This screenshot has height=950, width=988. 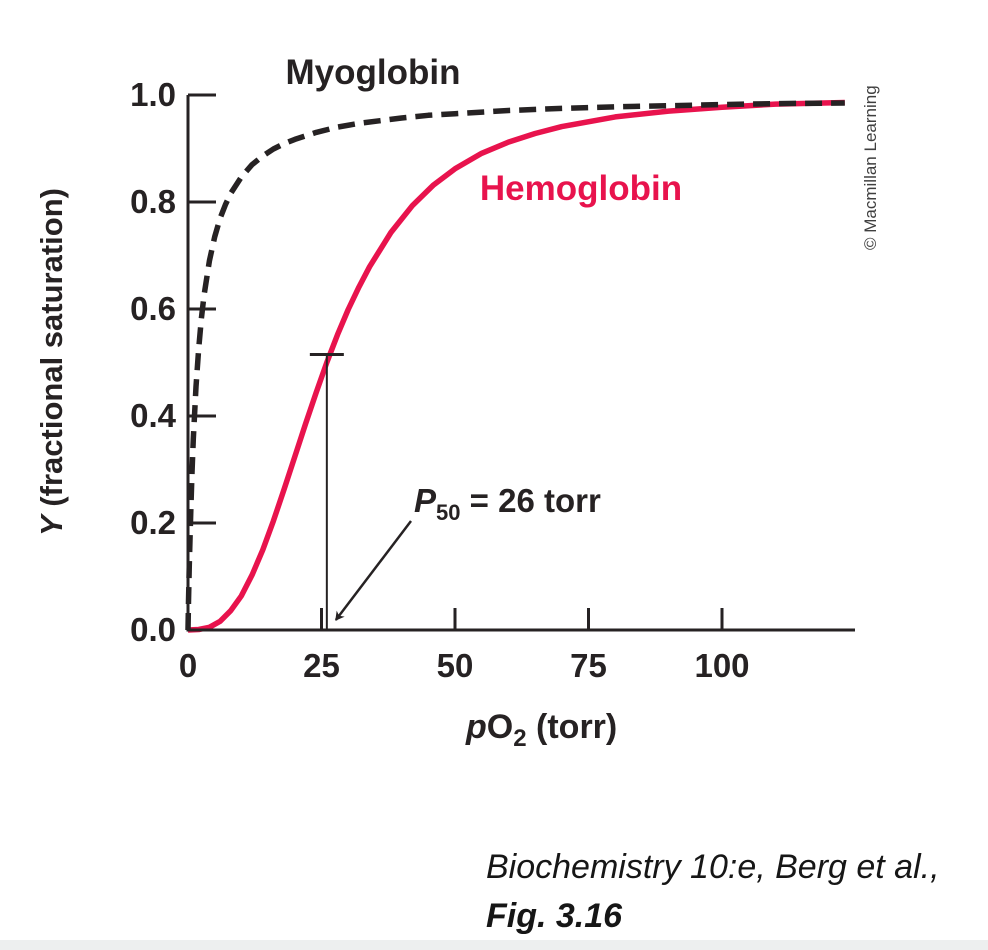 What do you see at coordinates (721, 665) in the screenshot?
I see `x-tick-label: 100` at bounding box center [721, 665].